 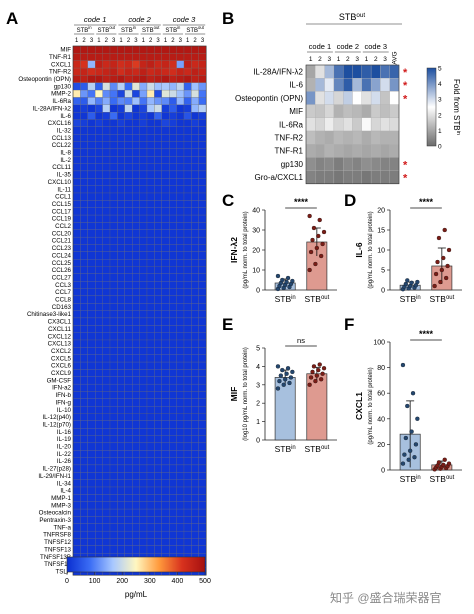 What do you see at coordinates (357, 59) in the screenshot?
I see `replicate-label: 3` at bounding box center [357, 59].